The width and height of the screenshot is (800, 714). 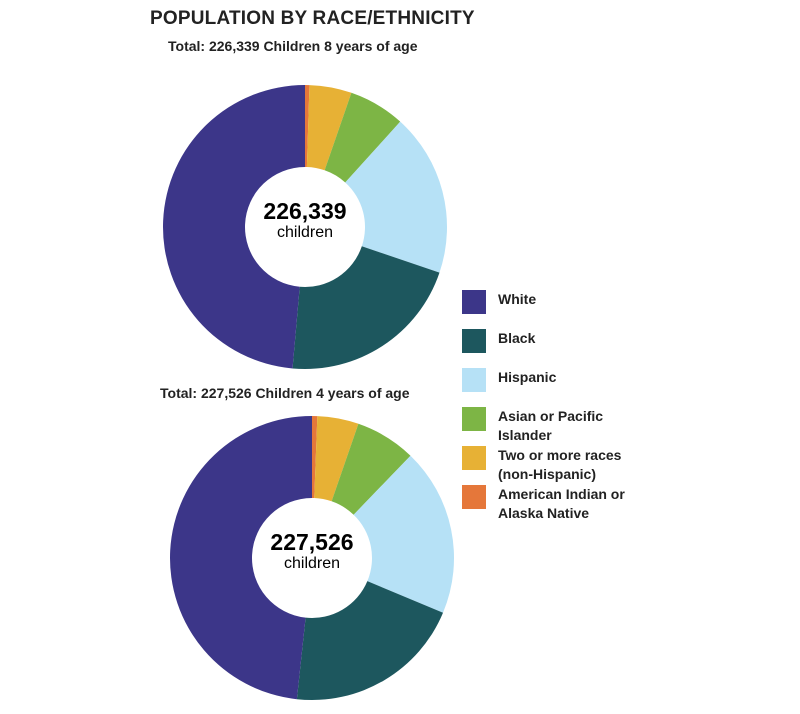 I want to click on chart-title: POPULATION BY RACE/ETHNICITY, so click(x=312, y=18).